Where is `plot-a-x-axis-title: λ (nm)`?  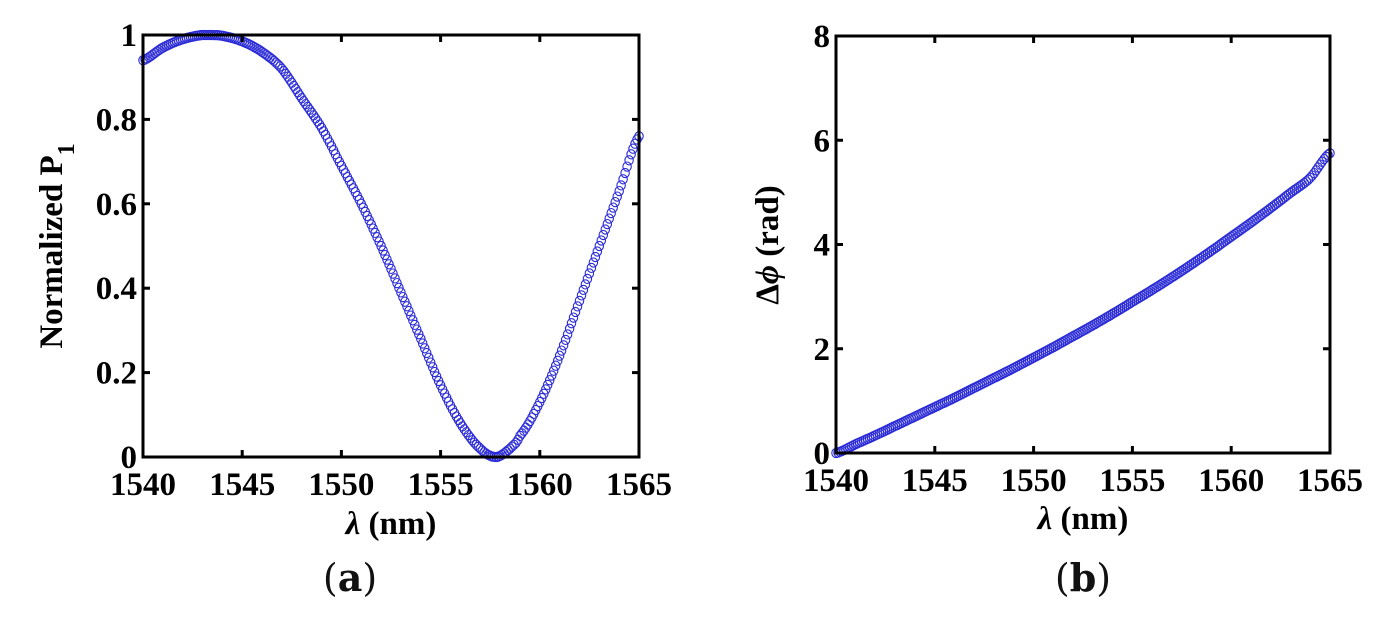
plot-a-x-axis-title: λ (nm) is located at coordinates (390, 524).